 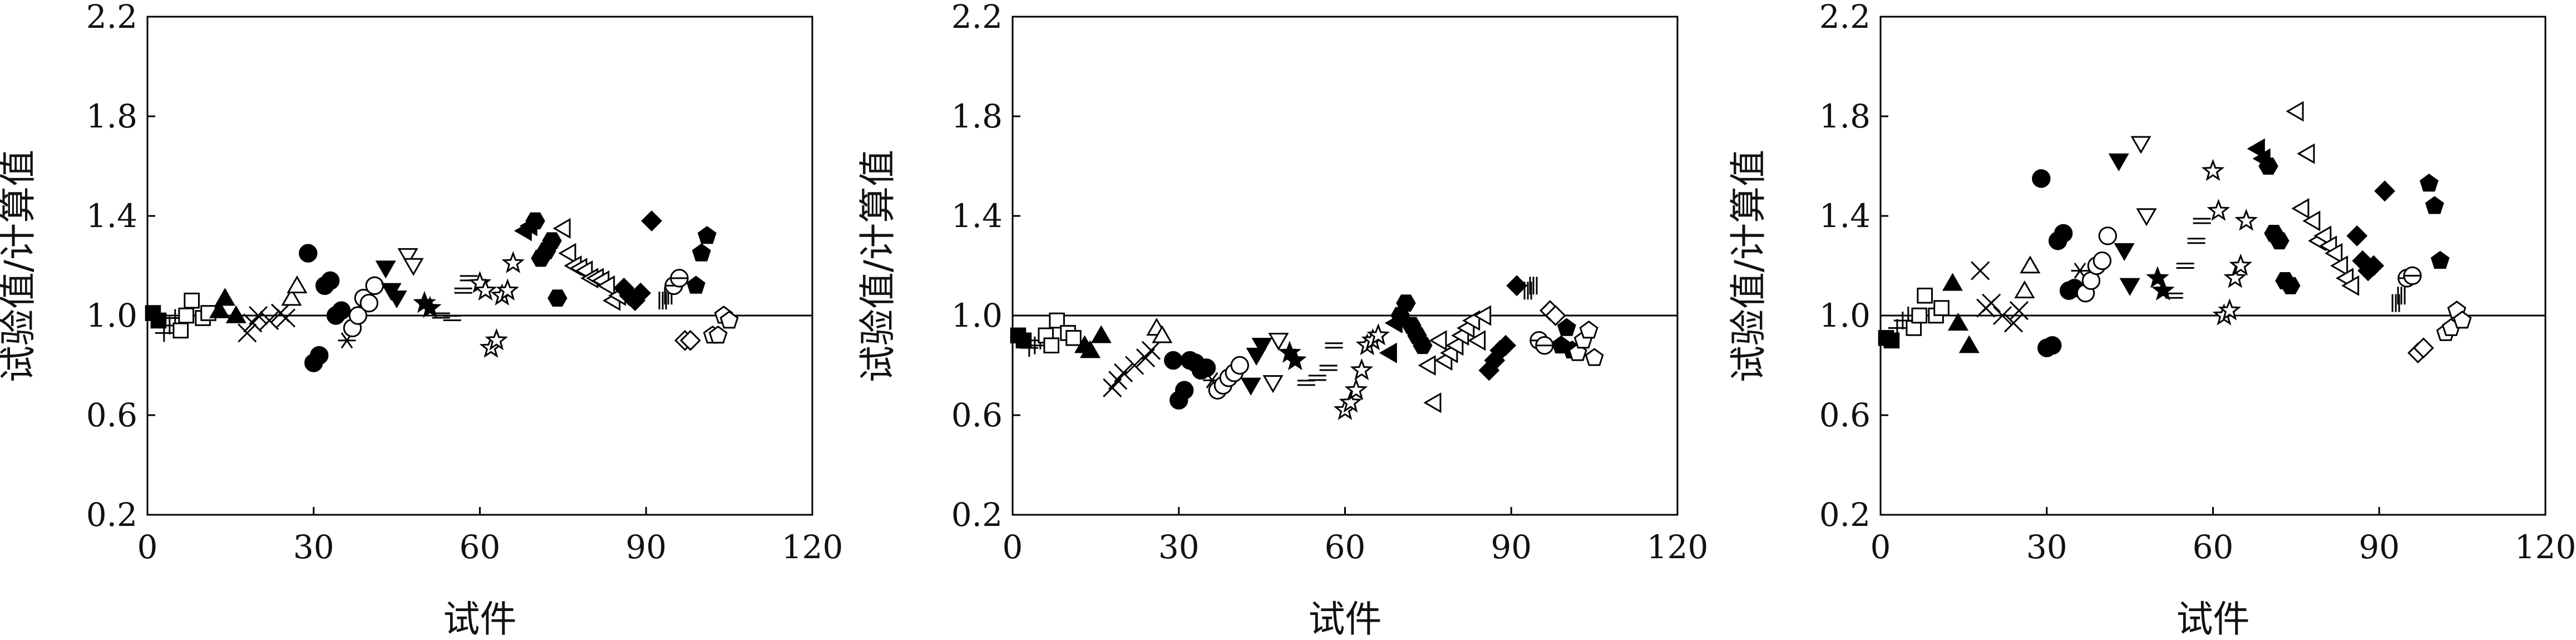 What do you see at coordinates (1511, 547) in the screenshot?
I see `x-tick-label: 90` at bounding box center [1511, 547].